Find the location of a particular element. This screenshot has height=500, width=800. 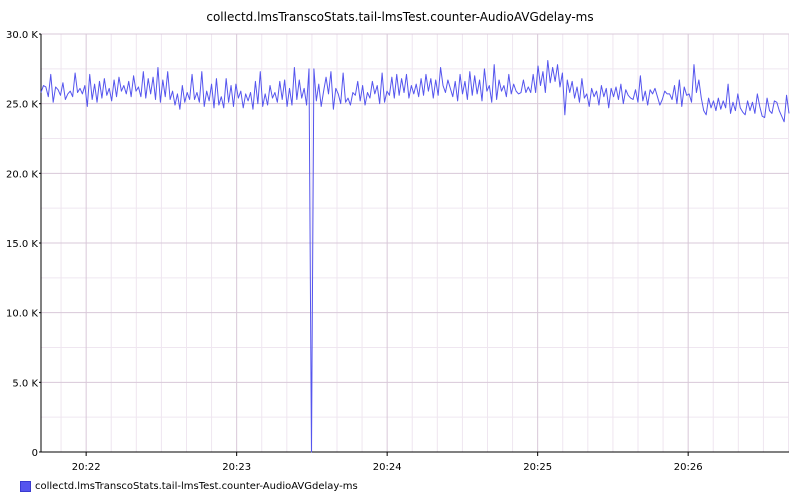

legend-swatch is located at coordinates (25, 486).